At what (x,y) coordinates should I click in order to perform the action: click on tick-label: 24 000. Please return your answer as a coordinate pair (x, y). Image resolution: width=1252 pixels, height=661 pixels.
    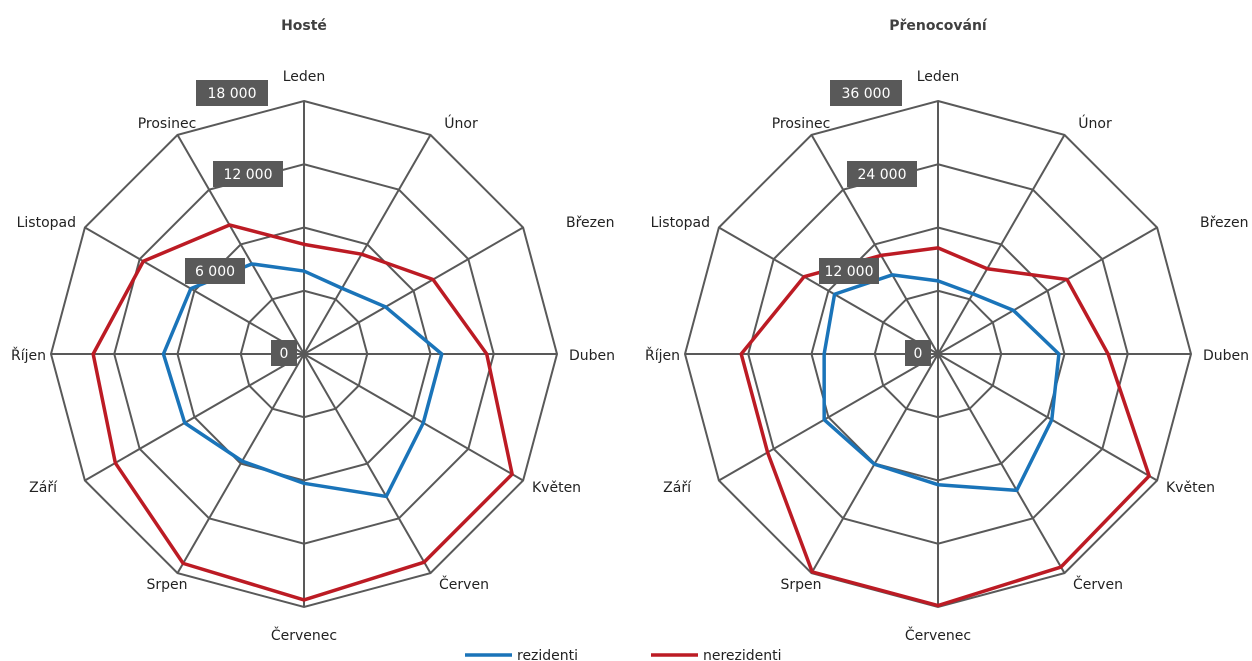
    Looking at the image, I should click on (882, 175).